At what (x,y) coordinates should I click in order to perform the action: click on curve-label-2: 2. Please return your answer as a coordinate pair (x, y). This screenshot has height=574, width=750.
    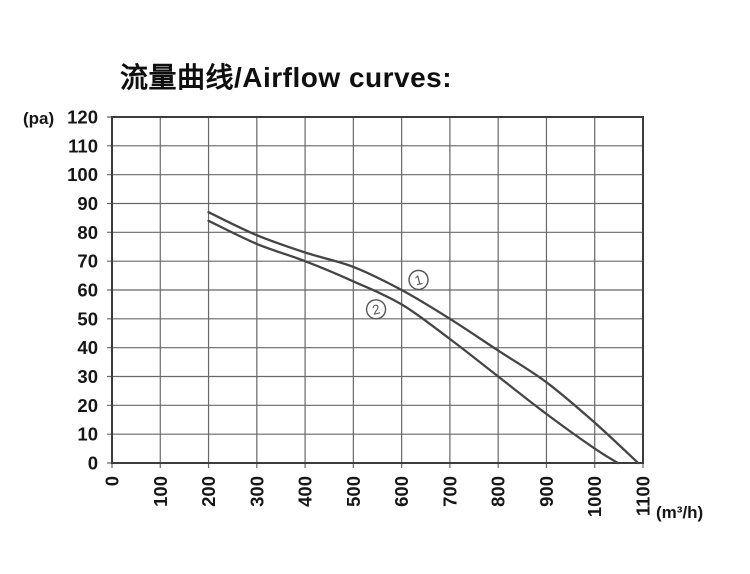
    Looking at the image, I should click on (376, 309).